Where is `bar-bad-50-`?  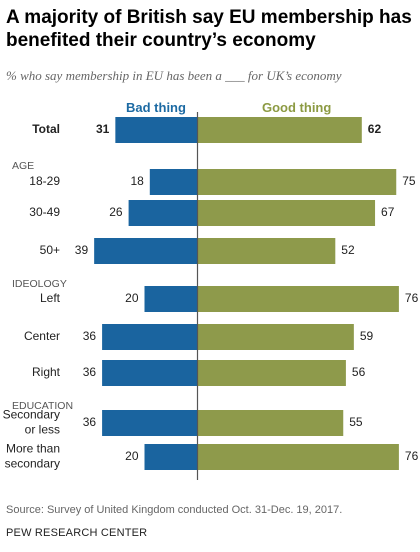
bar-bad-50- is located at coordinates (146, 251).